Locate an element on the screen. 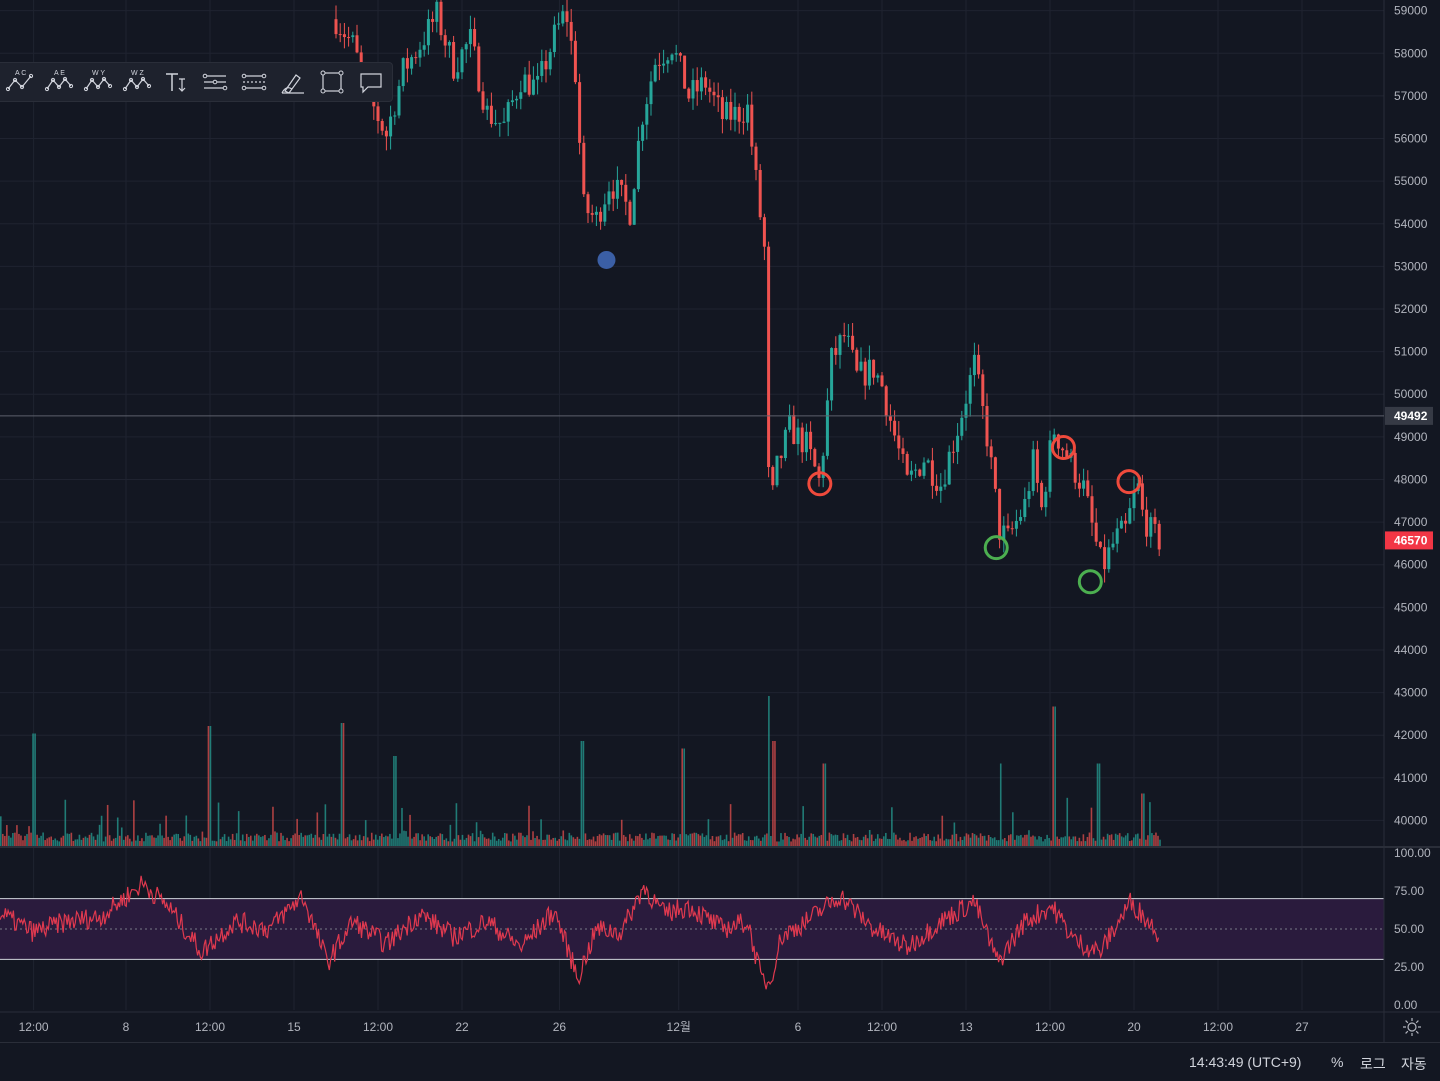 The image size is (1440, 1081). parallel-channel-tool is located at coordinates (214, 82).